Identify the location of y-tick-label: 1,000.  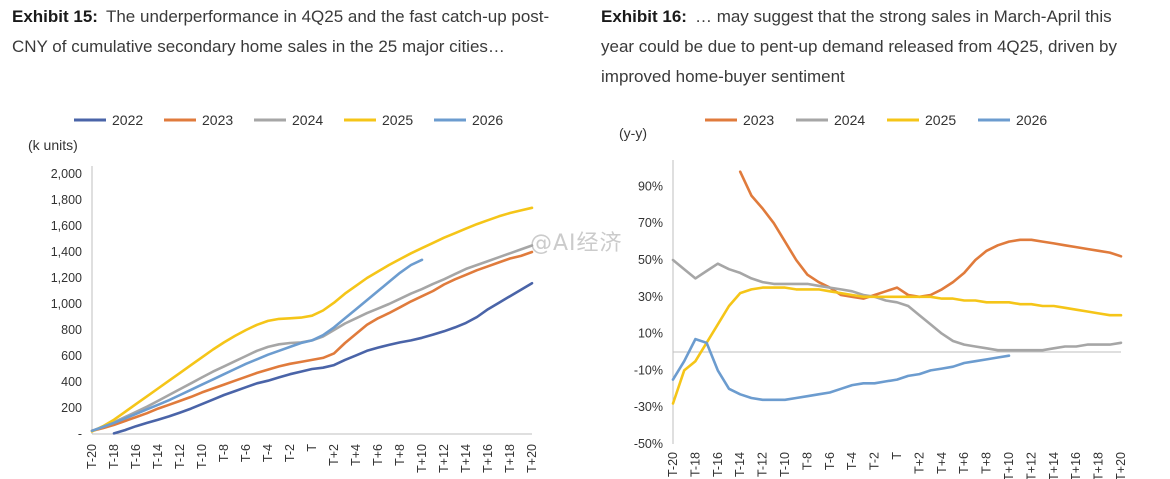
(66, 304).